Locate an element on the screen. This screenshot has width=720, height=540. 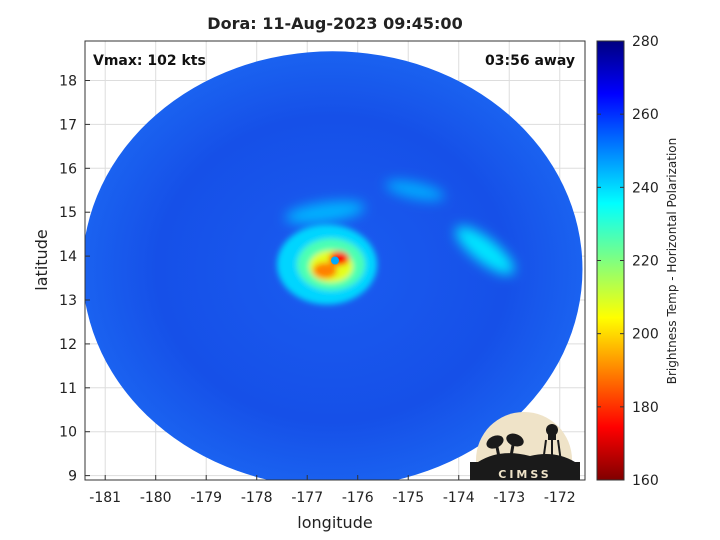
storm-eye is located at coordinates (335, 260).